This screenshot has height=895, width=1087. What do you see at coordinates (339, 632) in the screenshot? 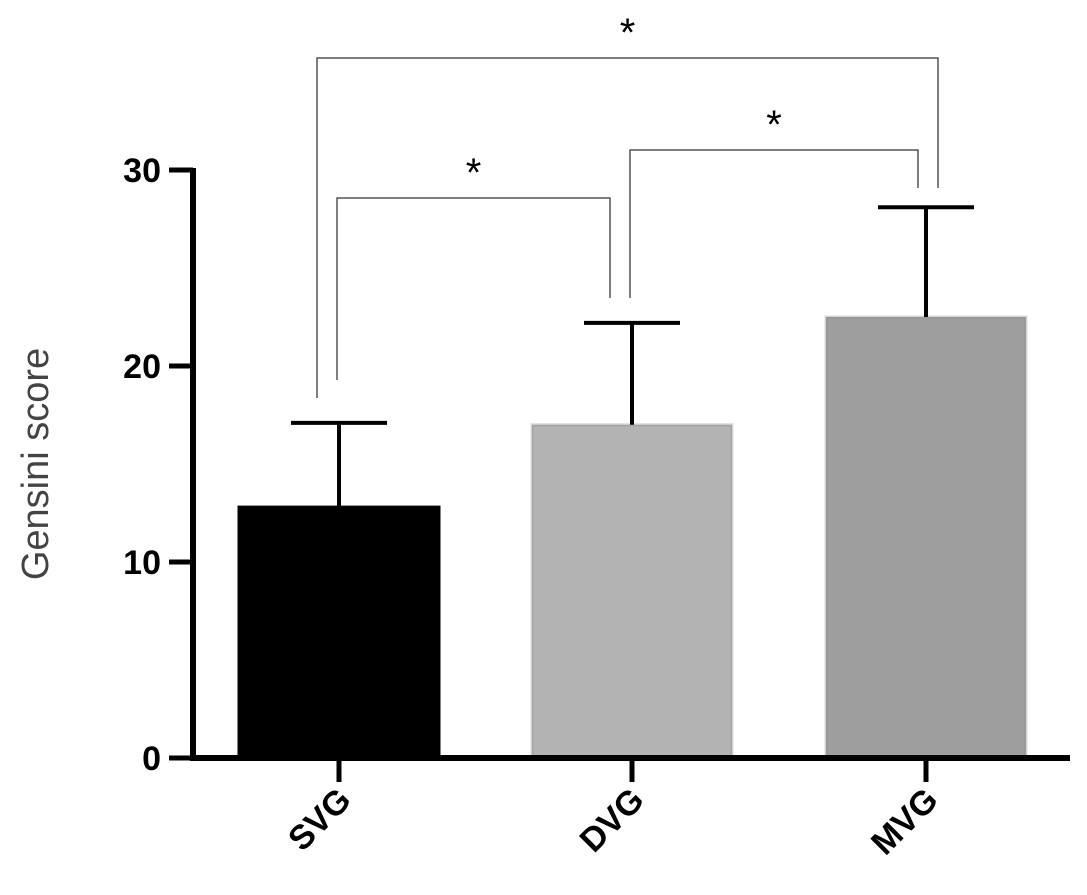
I see `bar-svg` at bounding box center [339, 632].